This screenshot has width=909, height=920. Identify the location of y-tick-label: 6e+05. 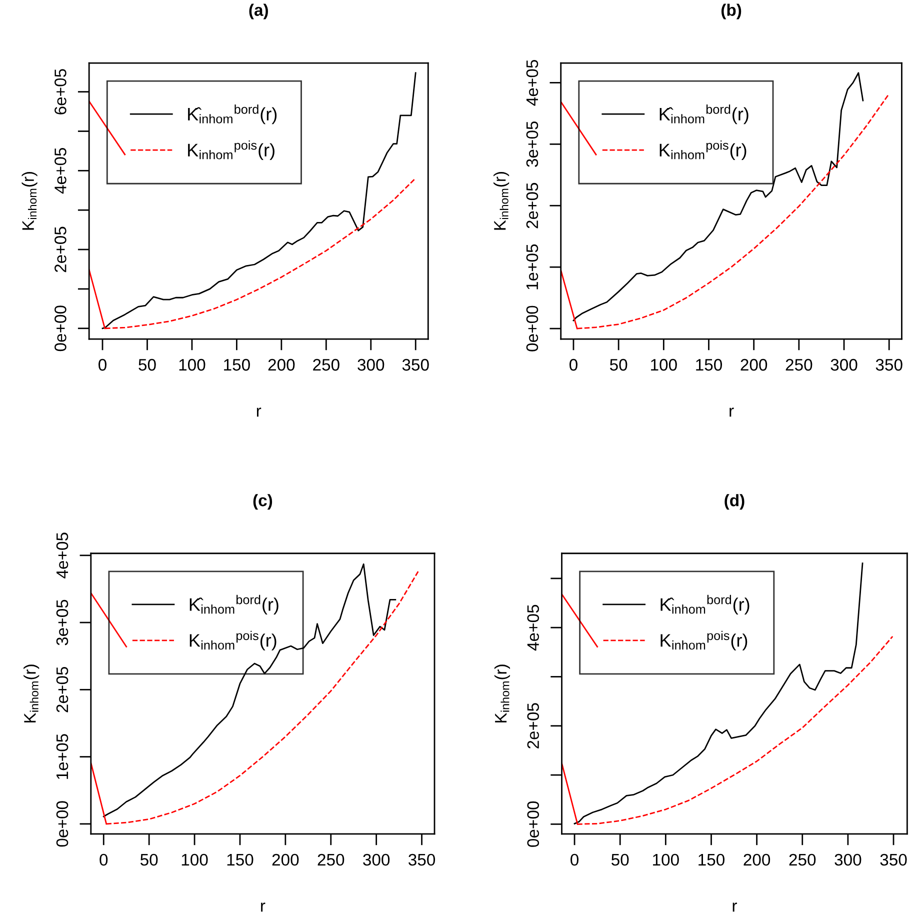
(60, 91).